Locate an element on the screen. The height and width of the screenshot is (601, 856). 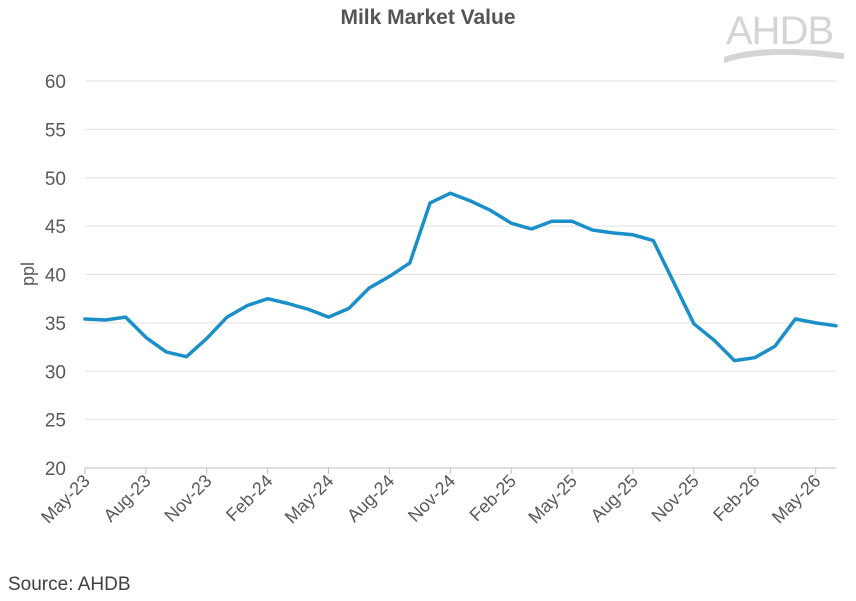
ahdb-logo: AHDB is located at coordinates (784, 36).